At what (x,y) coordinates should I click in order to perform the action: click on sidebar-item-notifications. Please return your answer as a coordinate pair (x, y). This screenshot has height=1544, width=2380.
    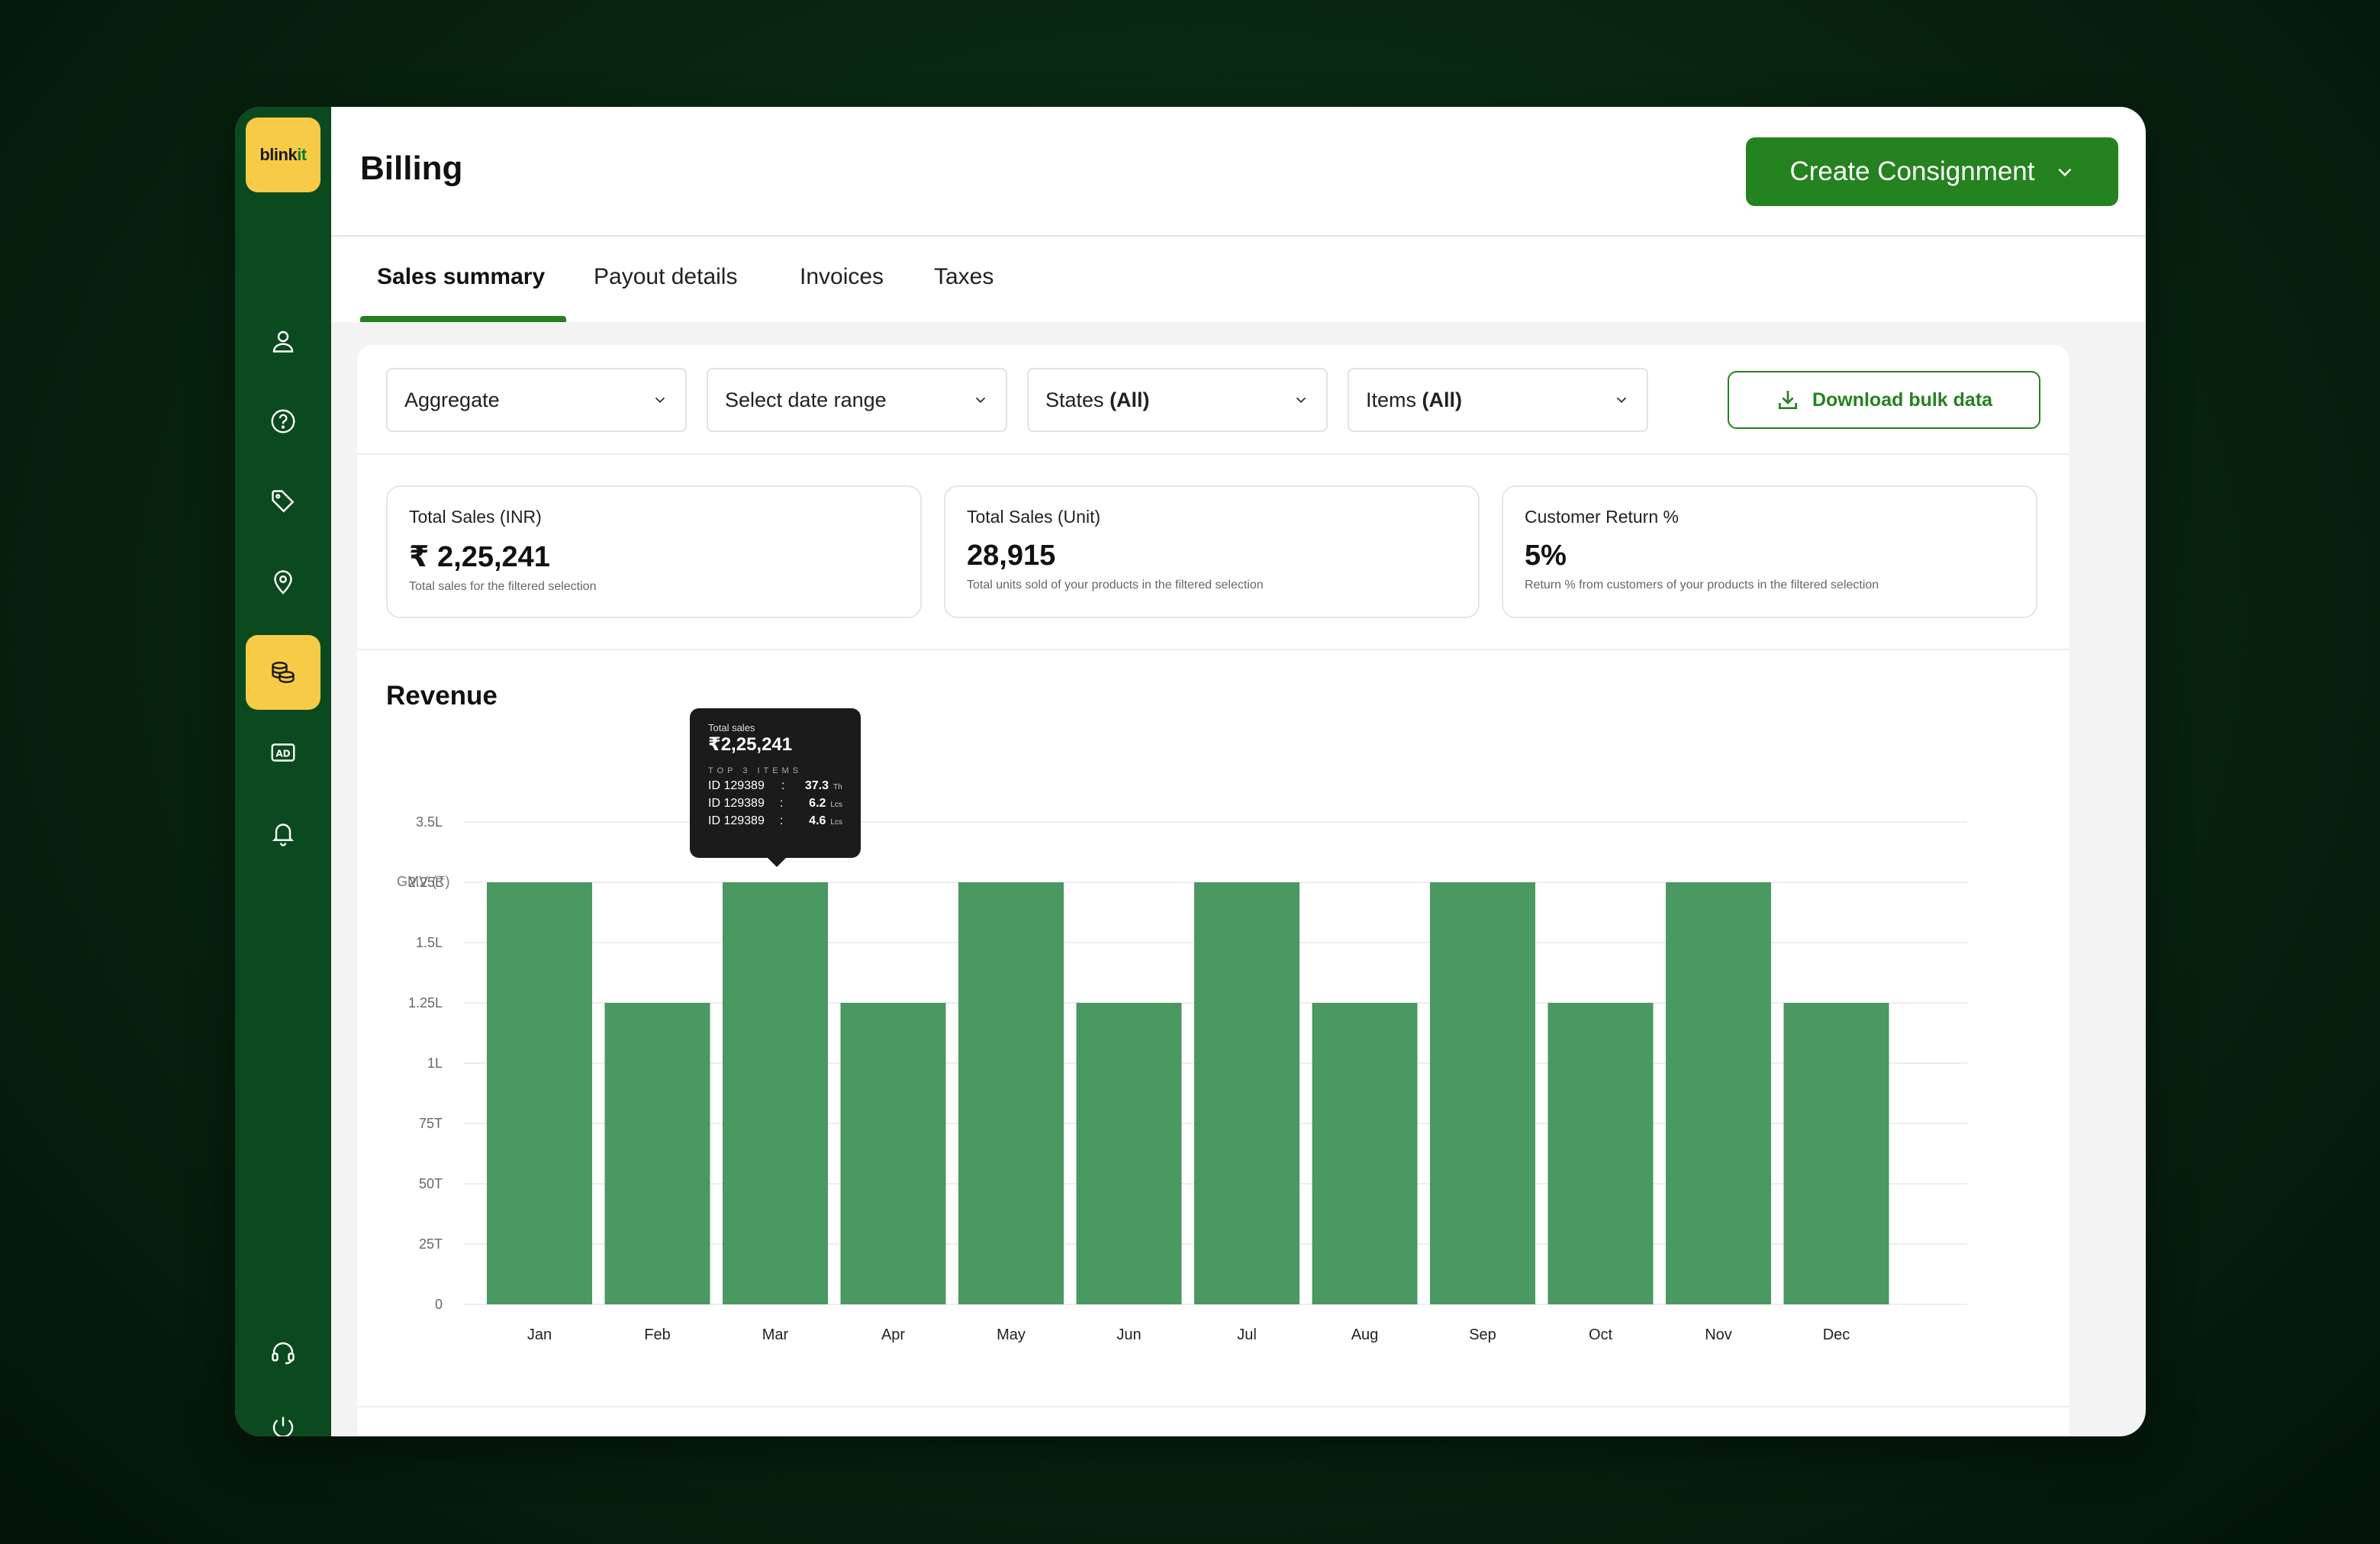
    Looking at the image, I should click on (283, 832).